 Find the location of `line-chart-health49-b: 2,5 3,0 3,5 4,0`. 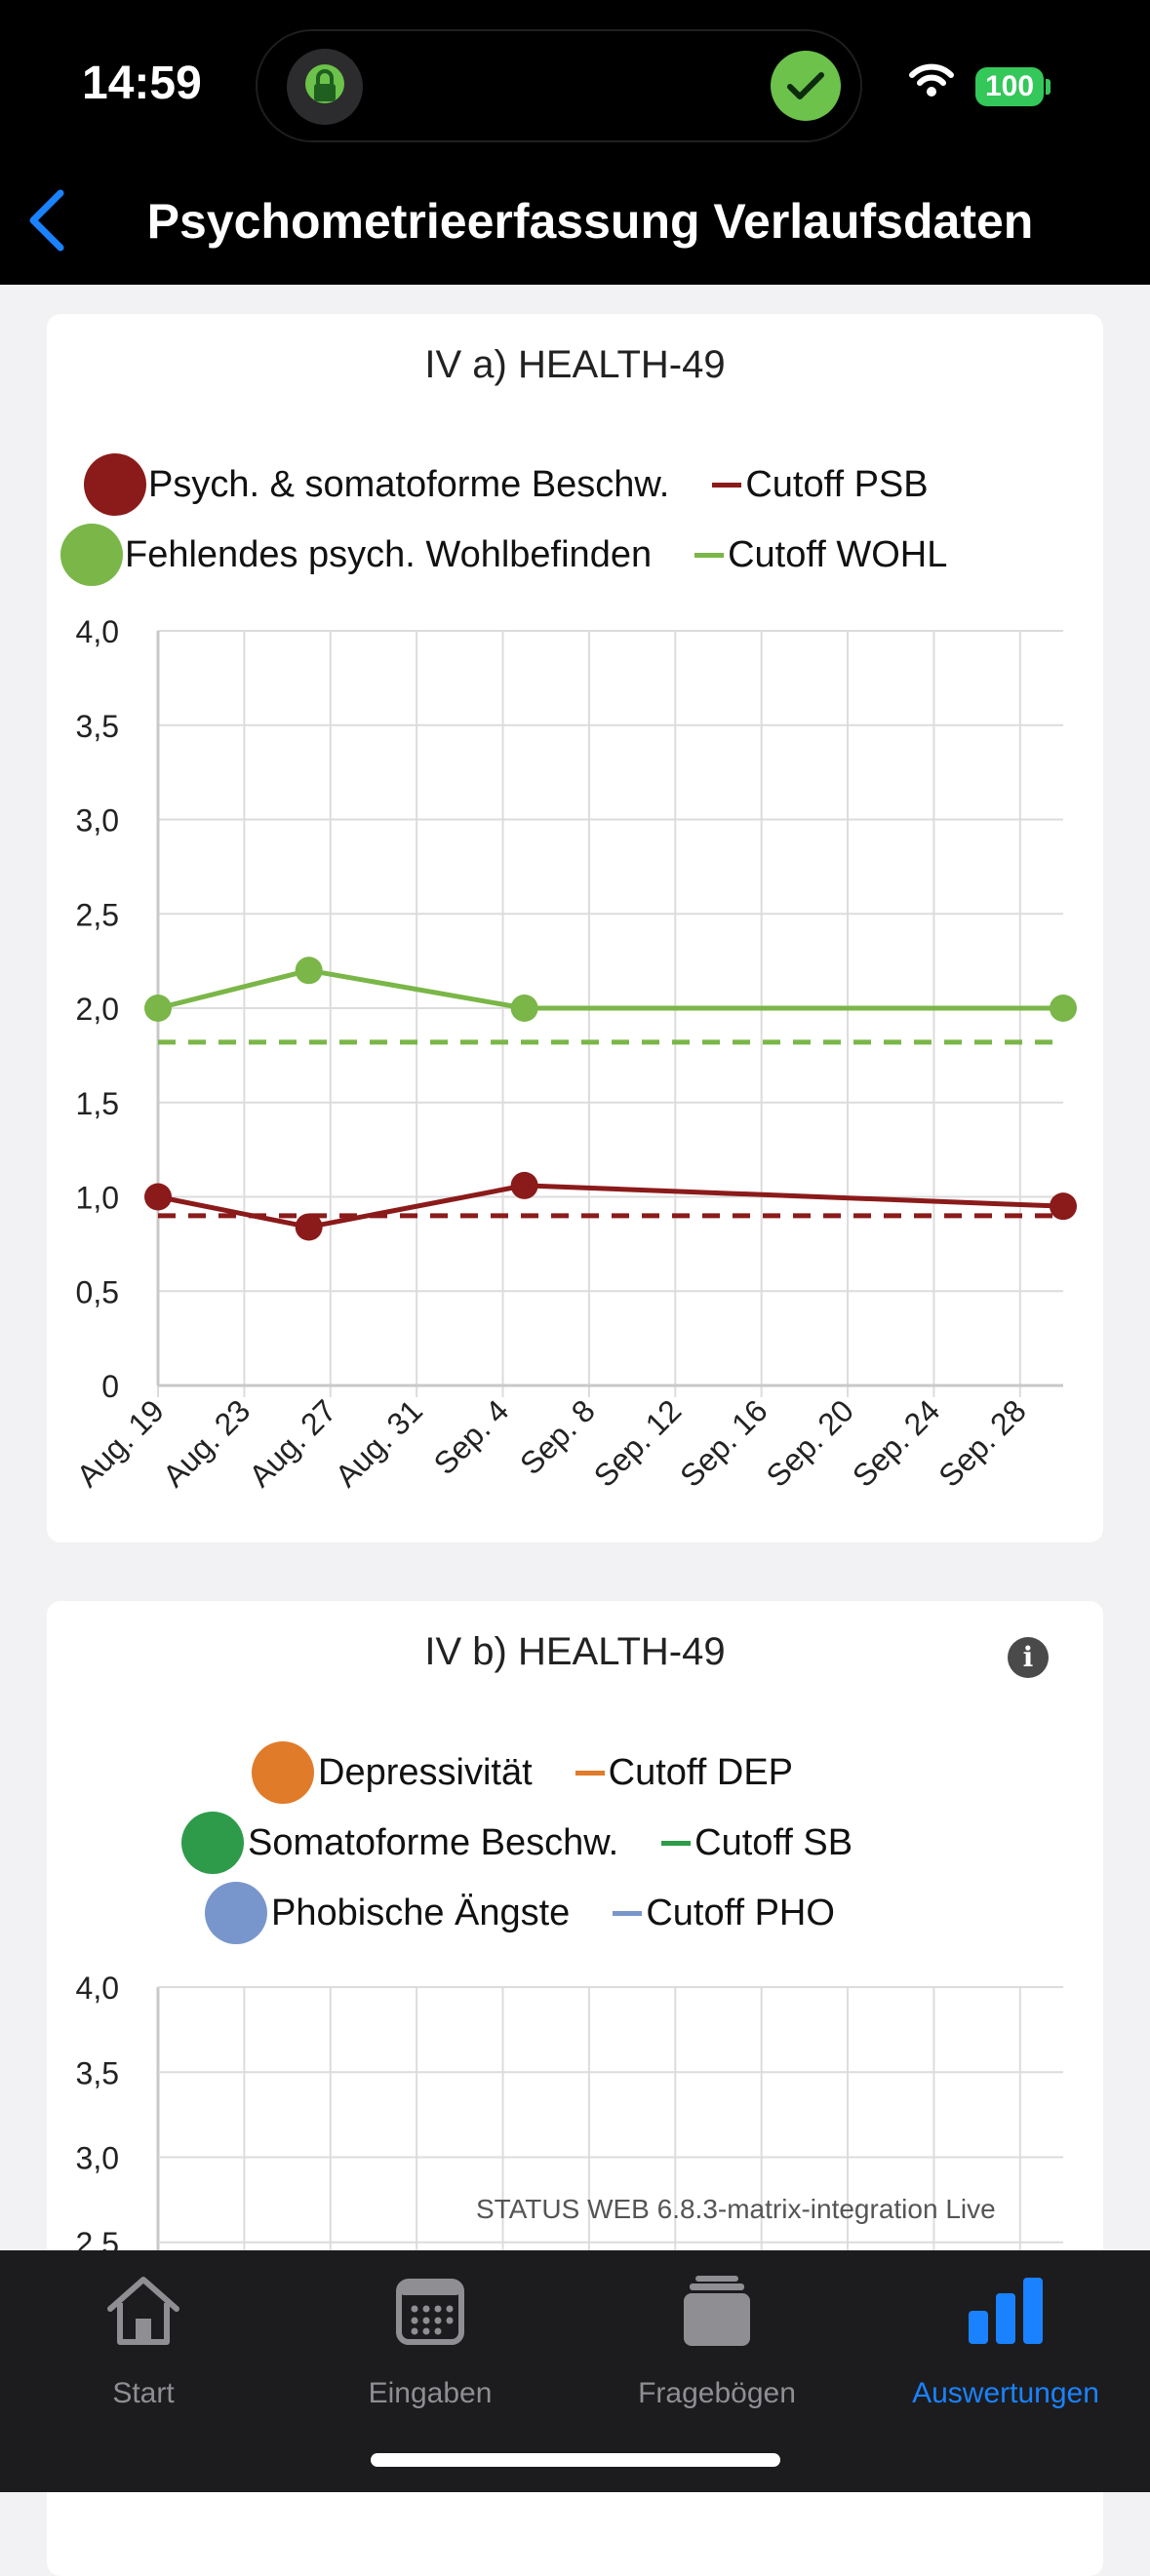

line-chart-health49-b: 2,5 3,0 3,5 4,0 is located at coordinates (569, 2111).